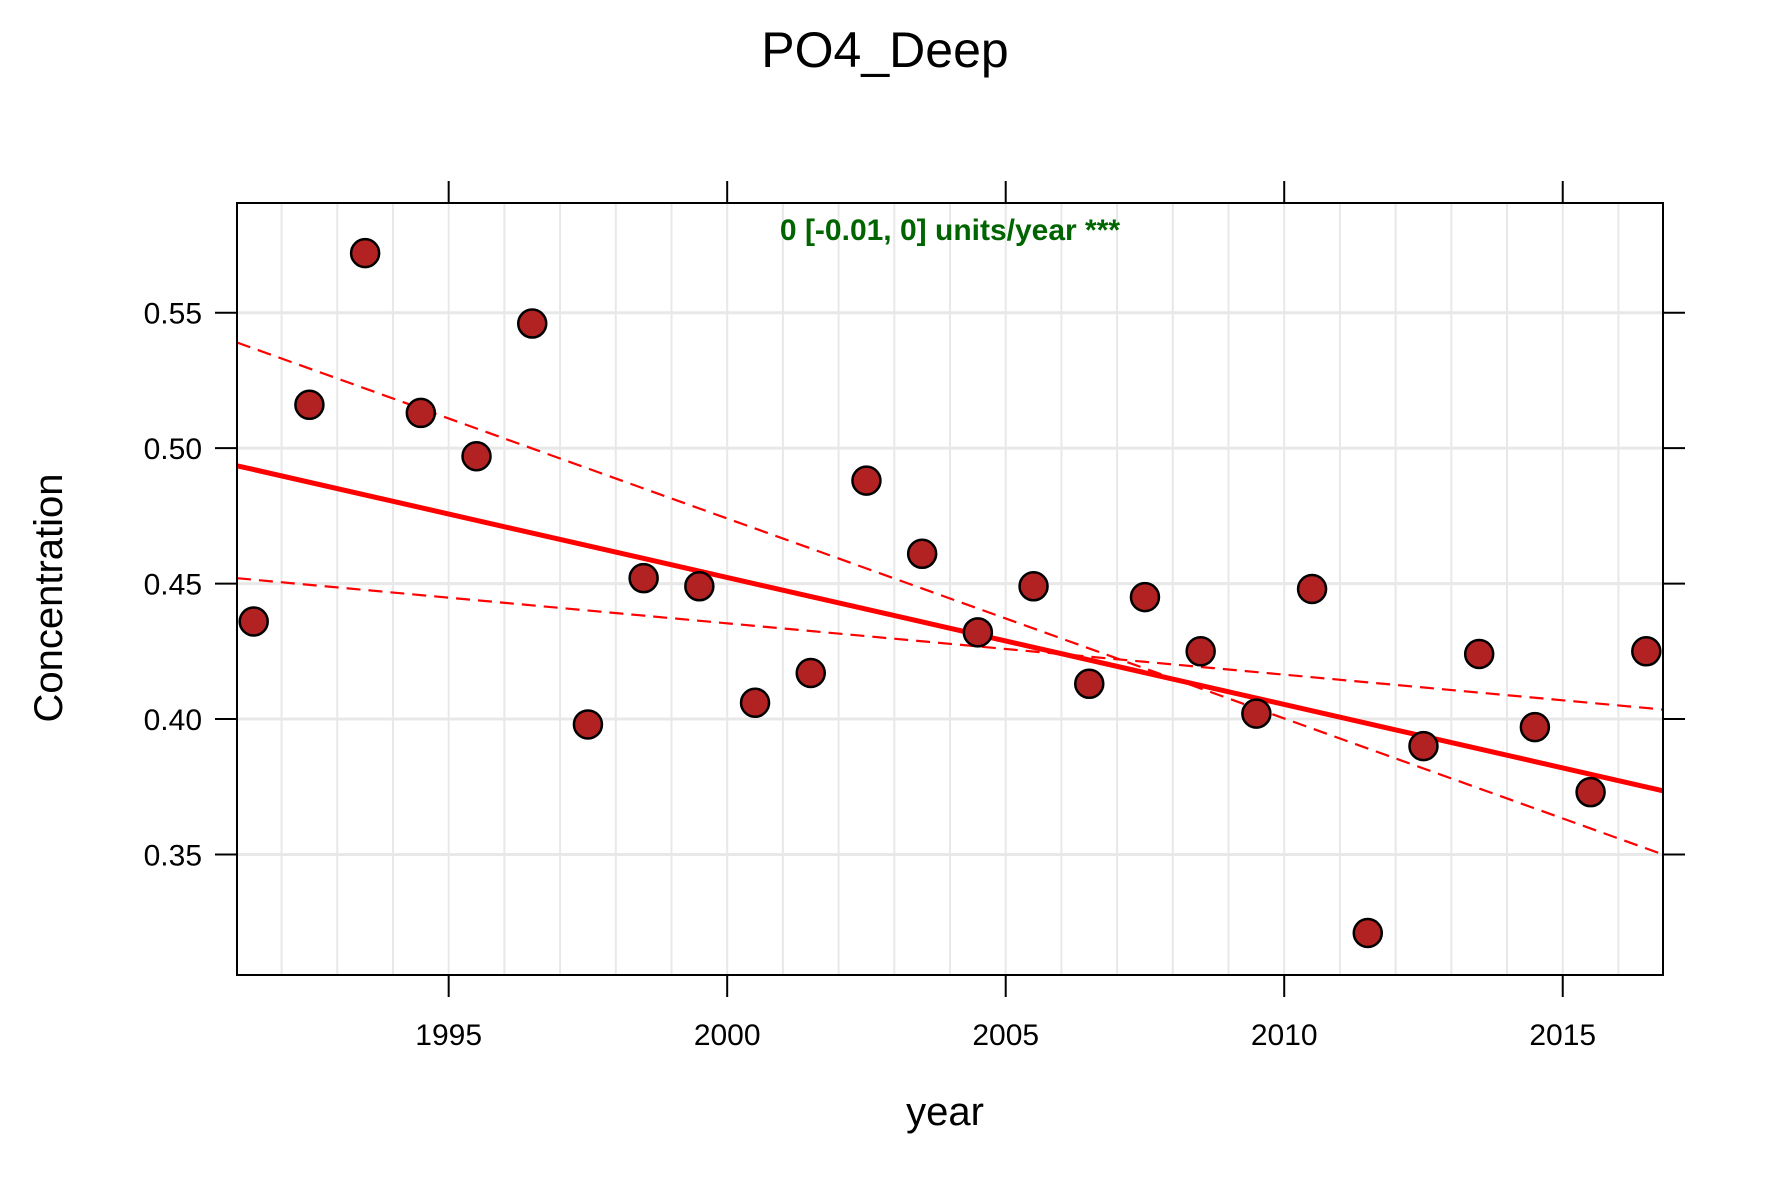  I want to click on x-tick-label: 2000, so click(727, 1035).